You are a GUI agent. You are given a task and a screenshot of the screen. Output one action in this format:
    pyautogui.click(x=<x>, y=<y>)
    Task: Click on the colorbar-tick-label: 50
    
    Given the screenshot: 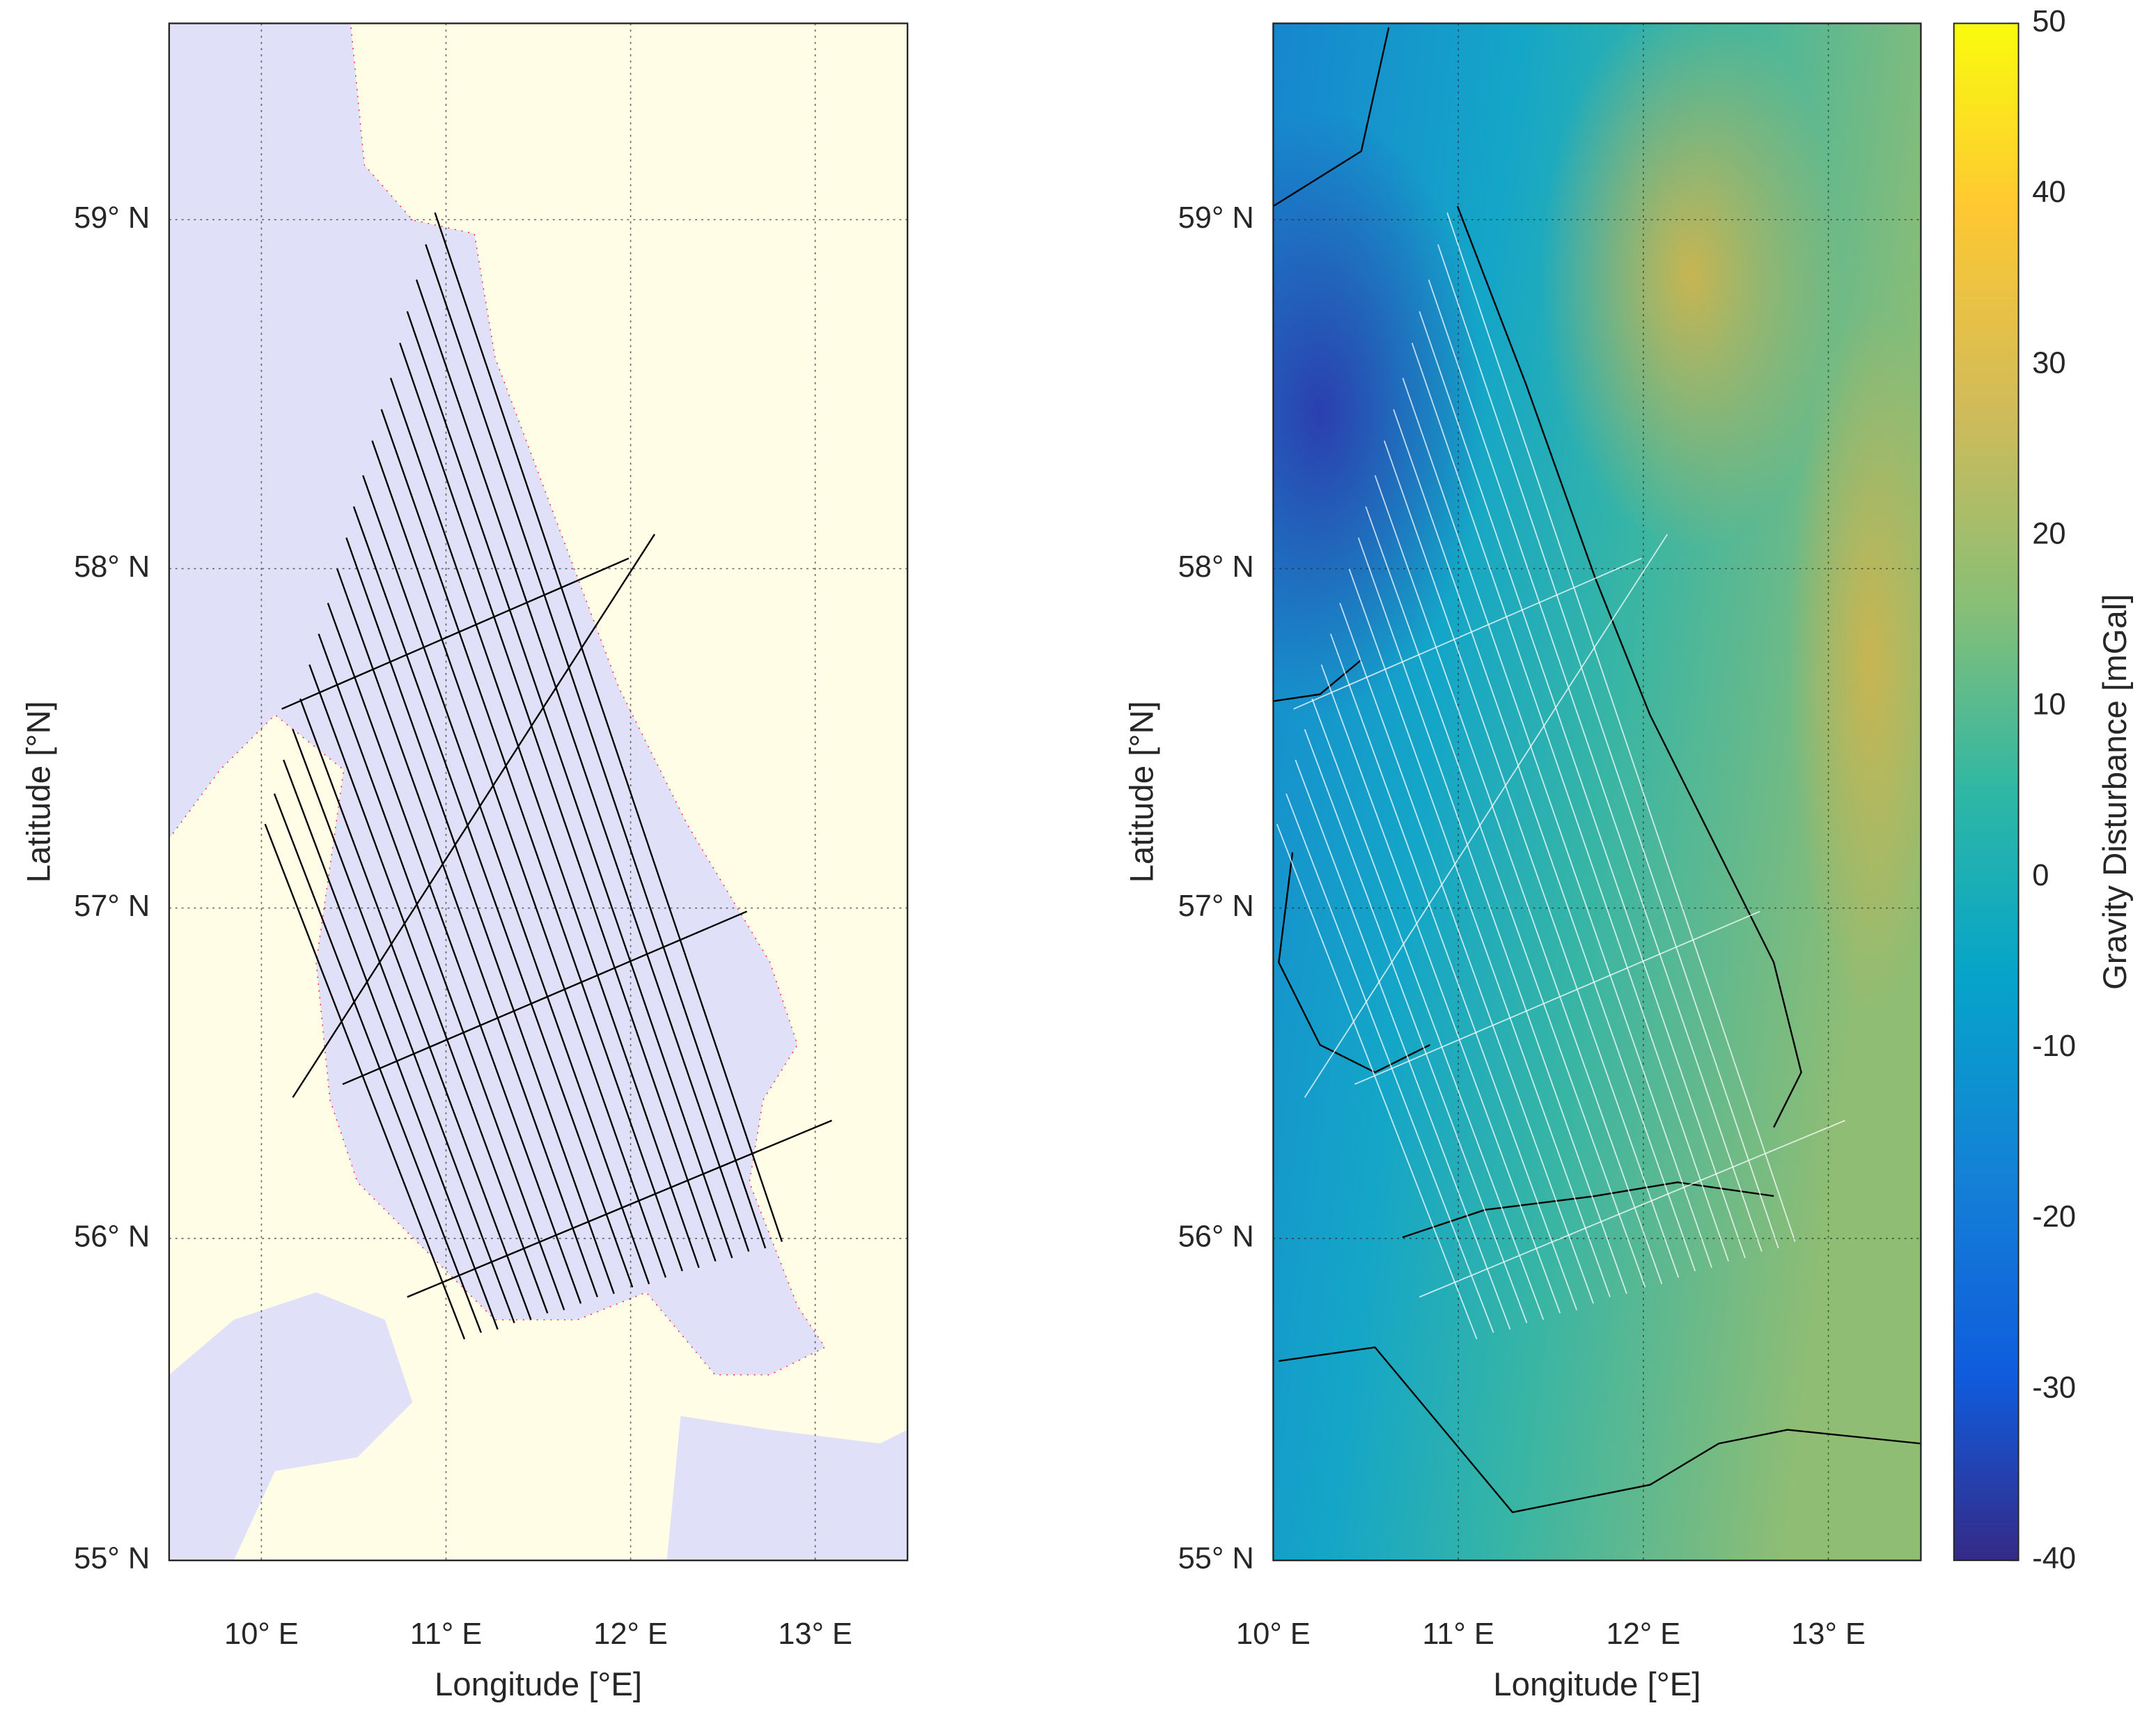 What is the action you would take?
    pyautogui.click(x=2048, y=22)
    